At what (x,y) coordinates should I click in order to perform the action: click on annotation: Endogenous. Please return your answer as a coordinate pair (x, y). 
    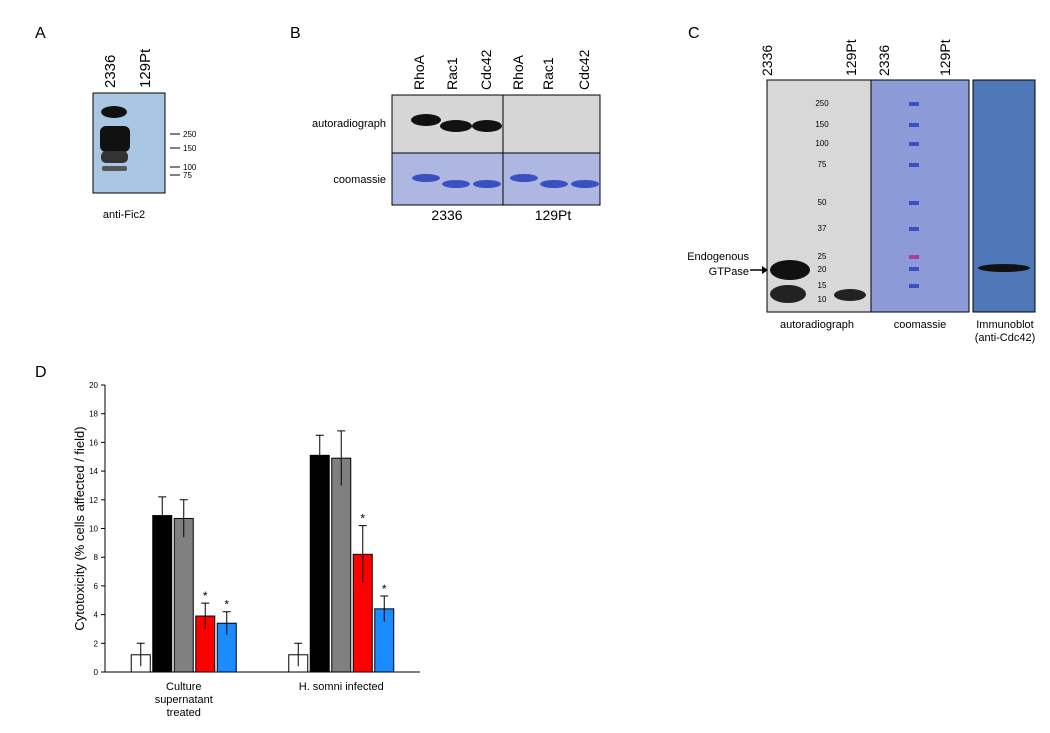
    Looking at the image, I should click on (718, 257).